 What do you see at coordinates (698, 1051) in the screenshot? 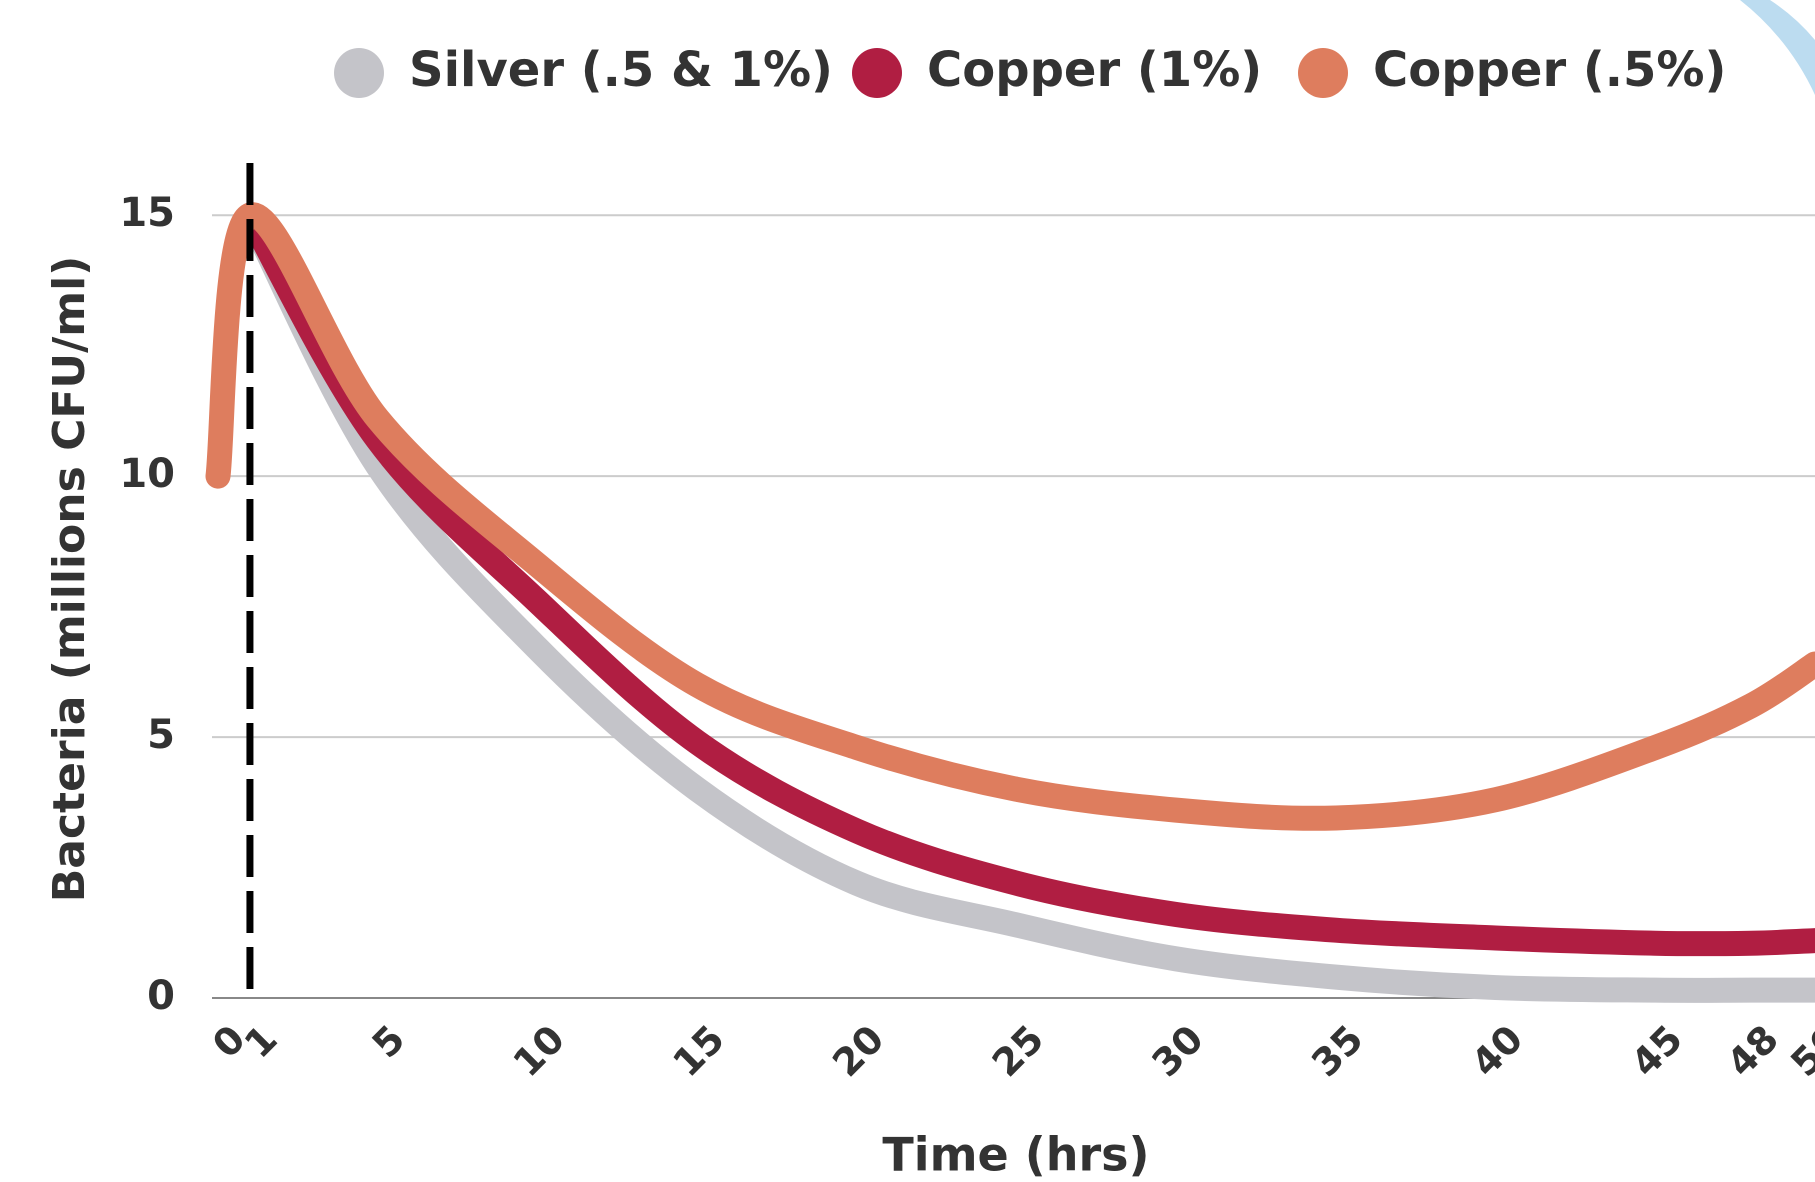
I see `x-tick-label: 15` at bounding box center [698, 1051].